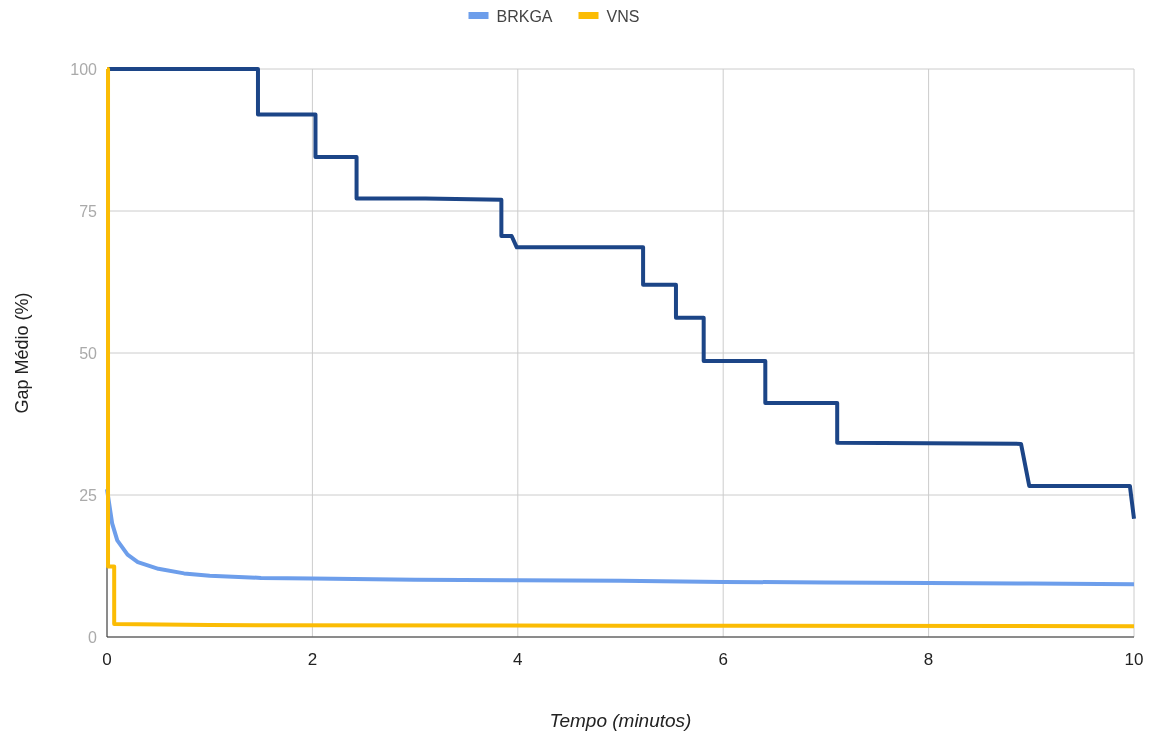 This screenshot has width=1157, height=735. I want to click on x-tick-label: 6, so click(723, 659).